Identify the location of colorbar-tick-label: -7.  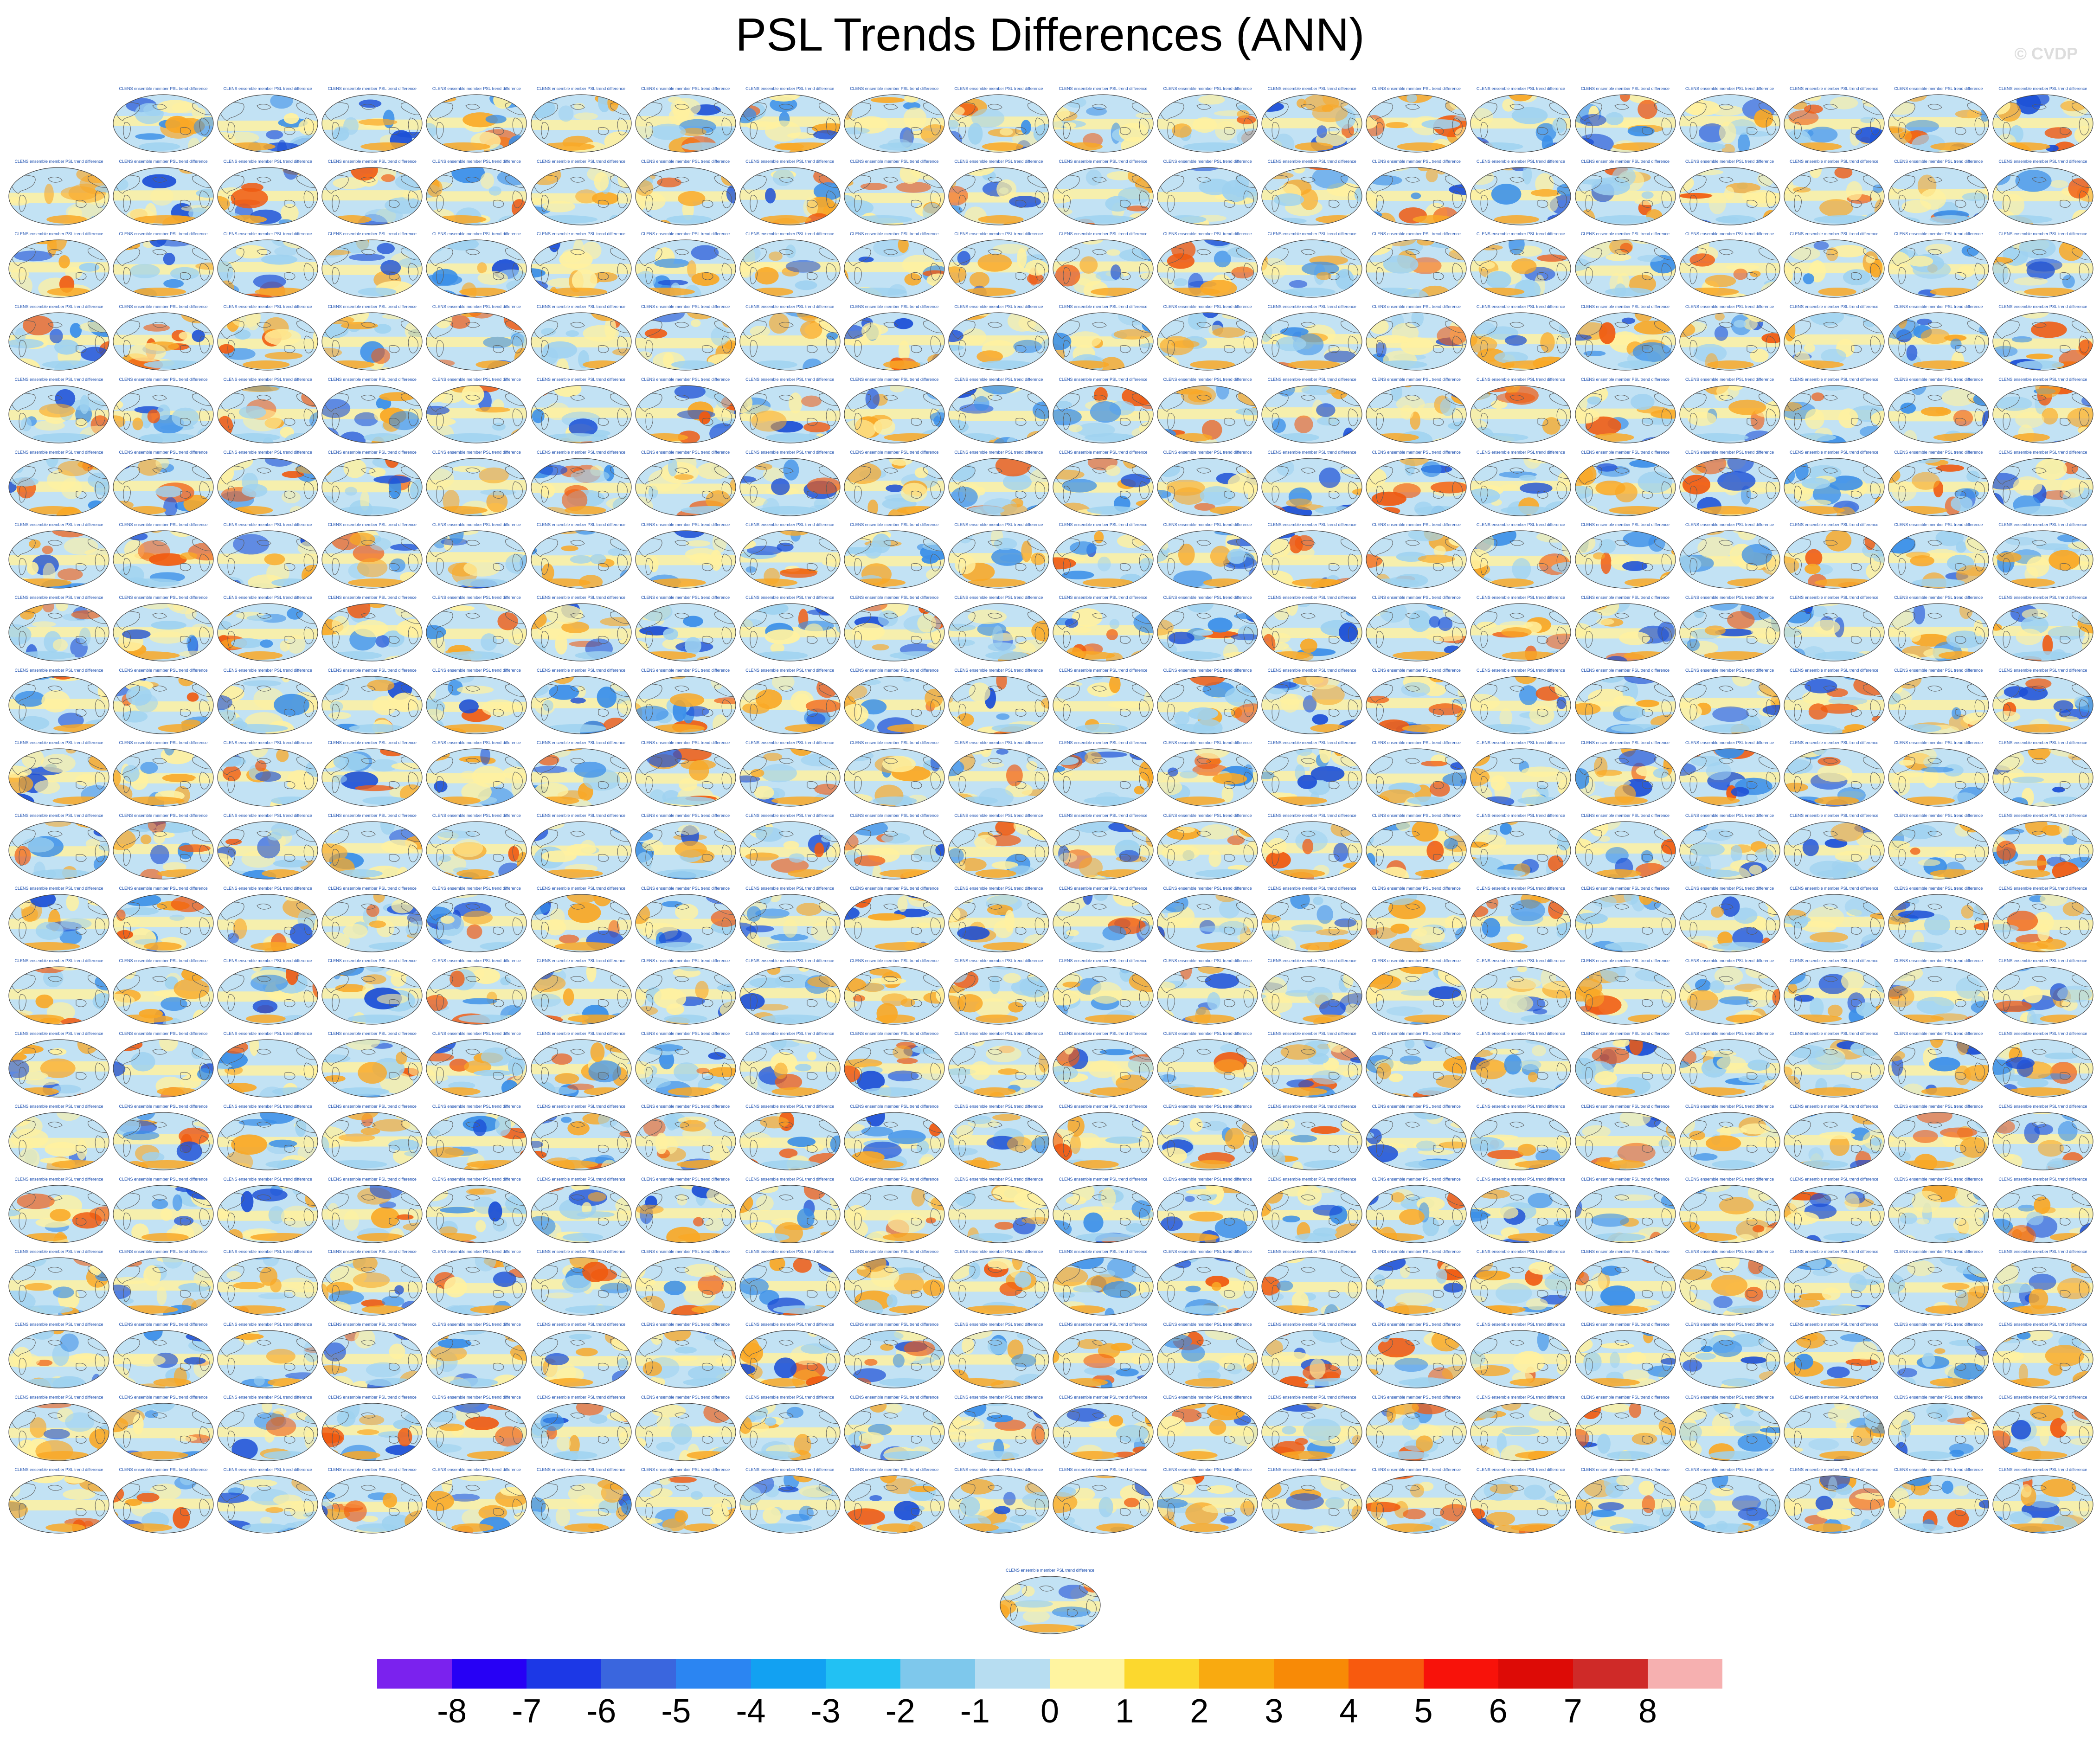
(527, 1712).